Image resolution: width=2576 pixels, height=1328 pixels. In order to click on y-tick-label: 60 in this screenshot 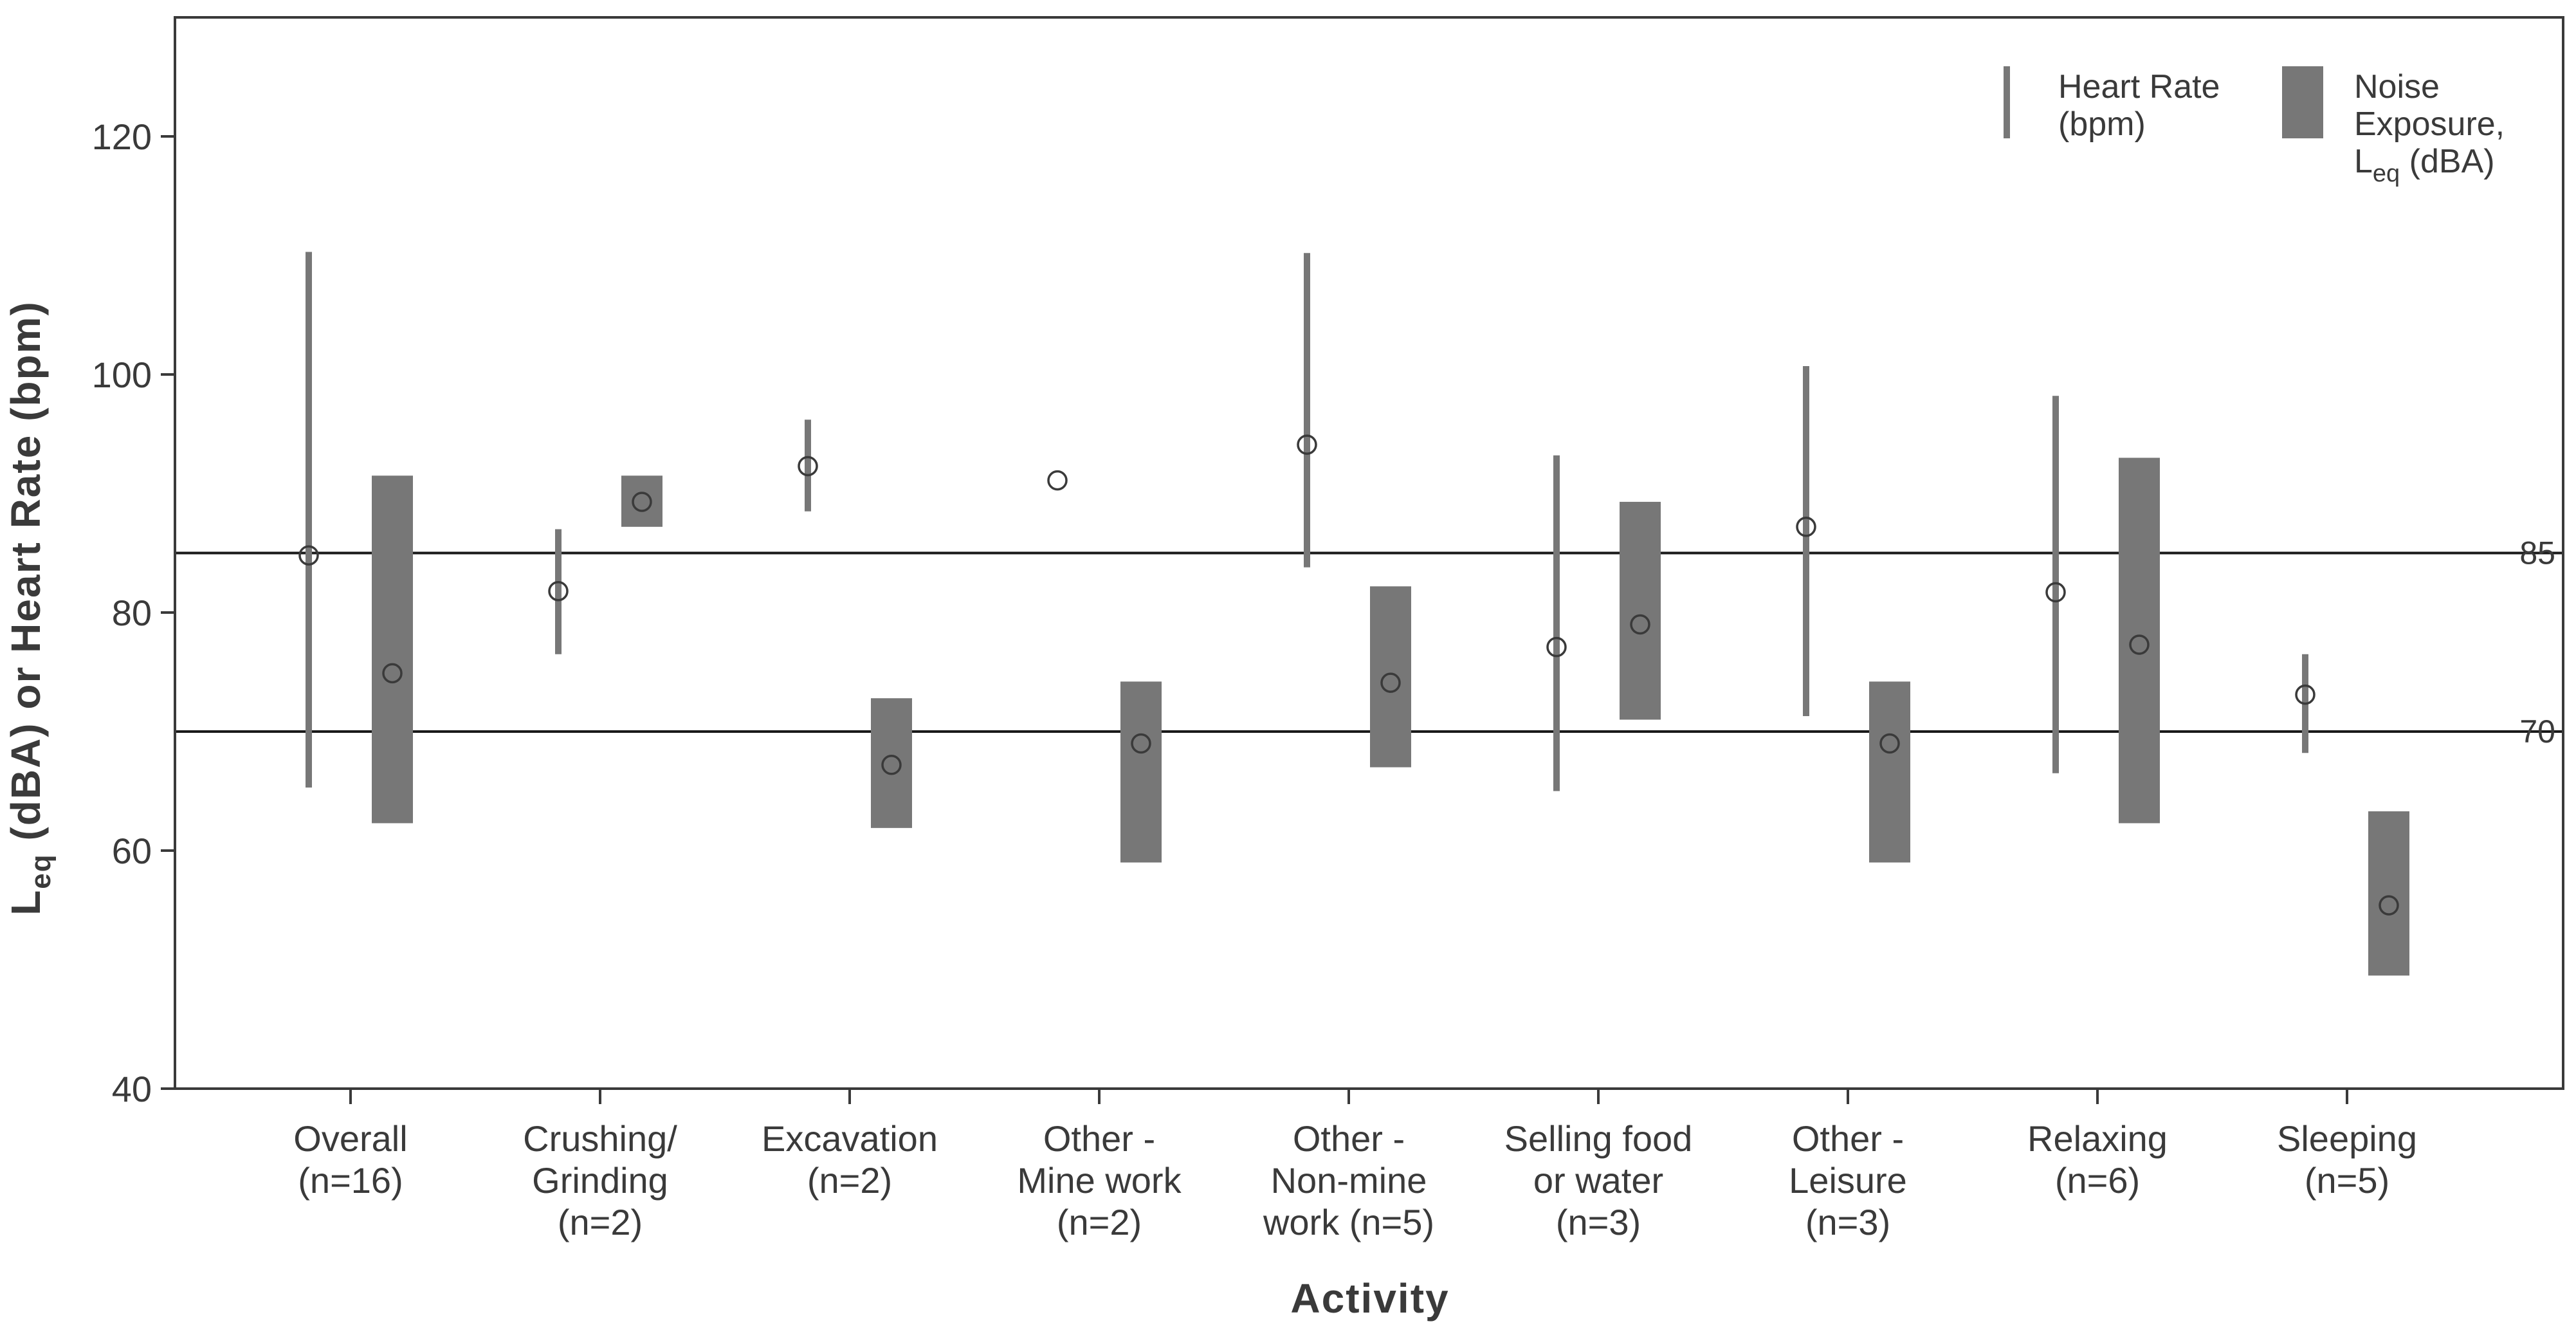, I will do `click(132, 851)`.